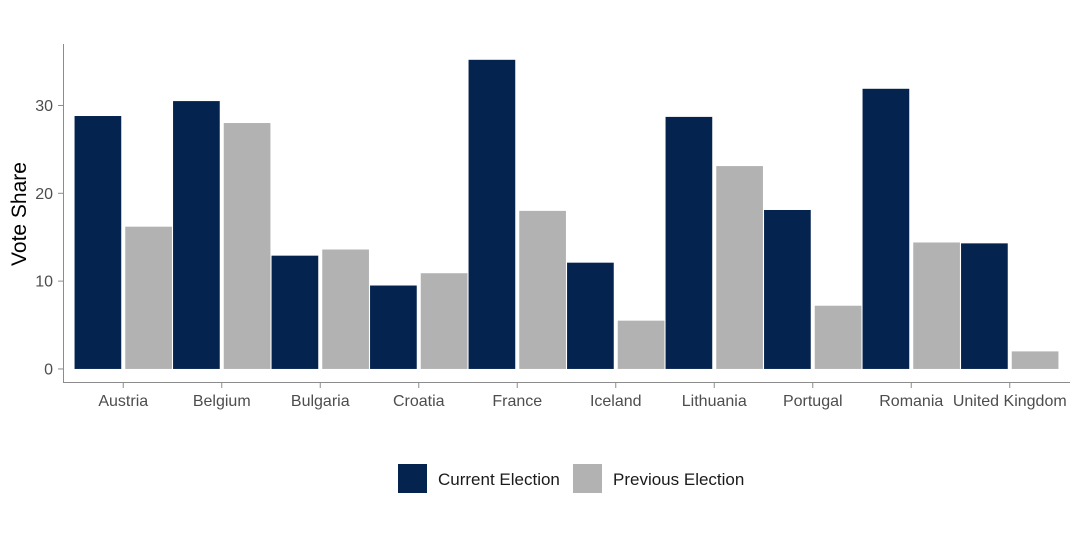 This screenshot has height=540, width=1080. What do you see at coordinates (838, 337) in the screenshot?
I see `bar-portugal-previous-election` at bounding box center [838, 337].